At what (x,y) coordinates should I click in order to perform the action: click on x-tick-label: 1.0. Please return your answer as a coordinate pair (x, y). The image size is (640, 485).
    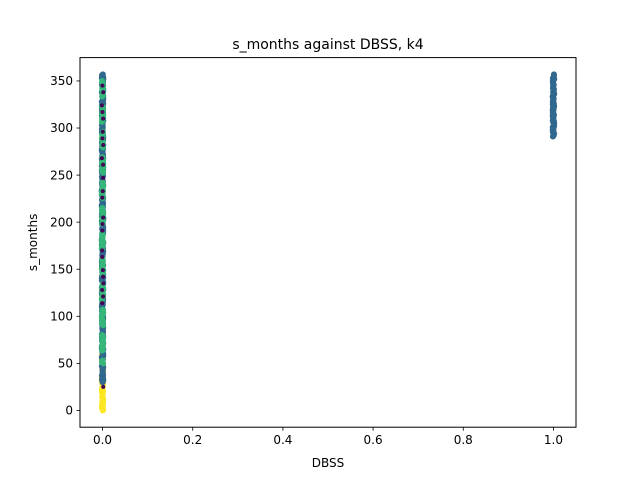
    Looking at the image, I should click on (553, 440).